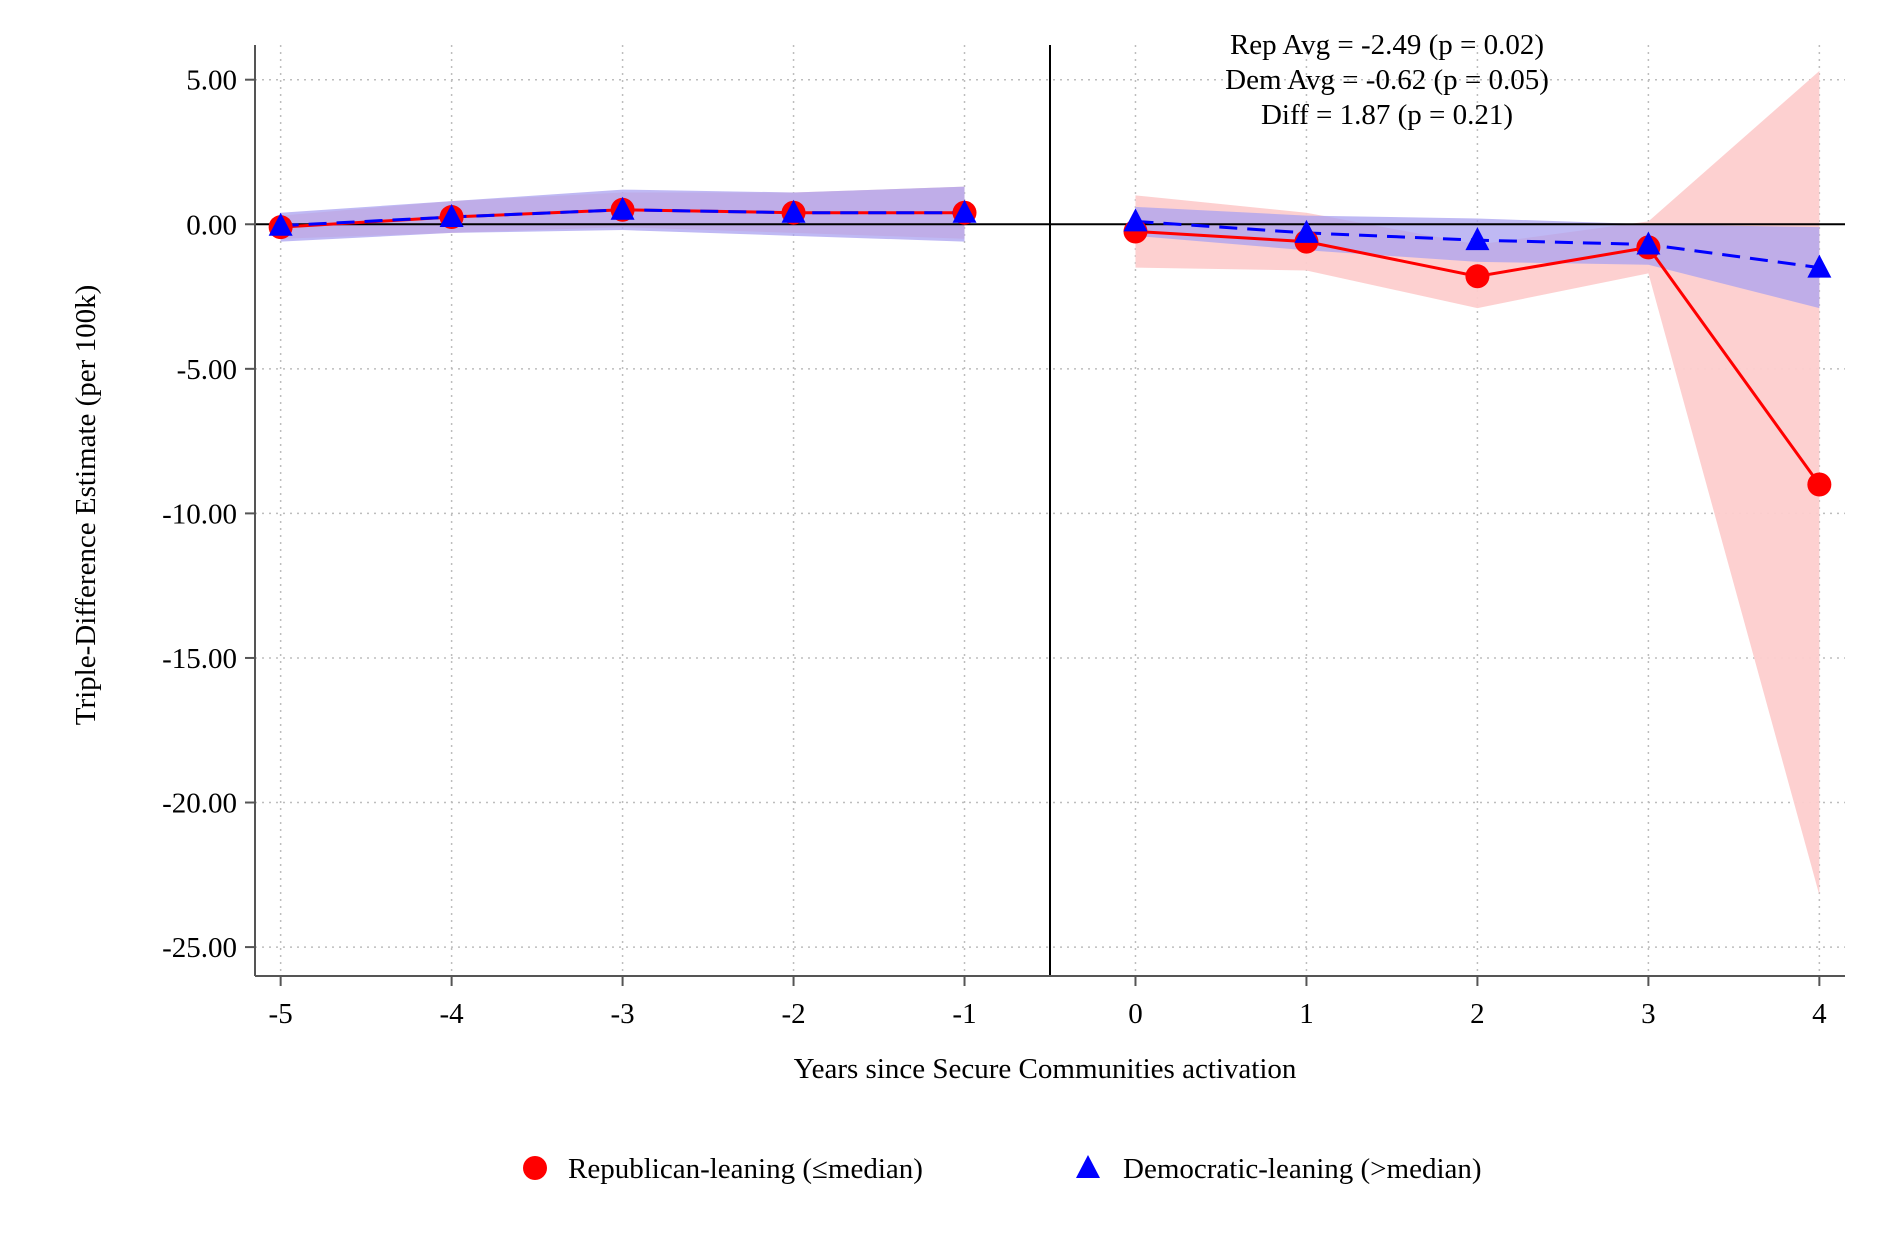 The width and height of the screenshot is (1880, 1254). What do you see at coordinates (1387, 115) in the screenshot?
I see `annotation-diff: Diff = 1.87 (p = 0.21)` at bounding box center [1387, 115].